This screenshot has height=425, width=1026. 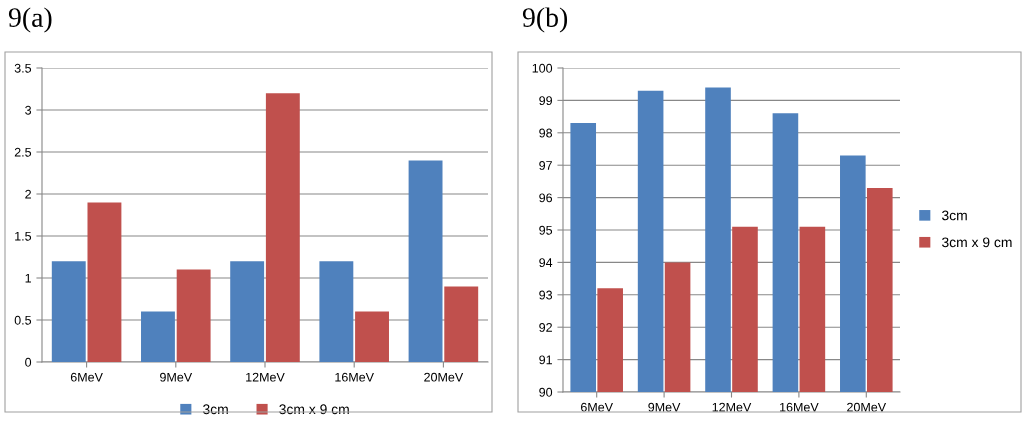 I want to click on y-tick-label: 100, so click(x=542, y=68).